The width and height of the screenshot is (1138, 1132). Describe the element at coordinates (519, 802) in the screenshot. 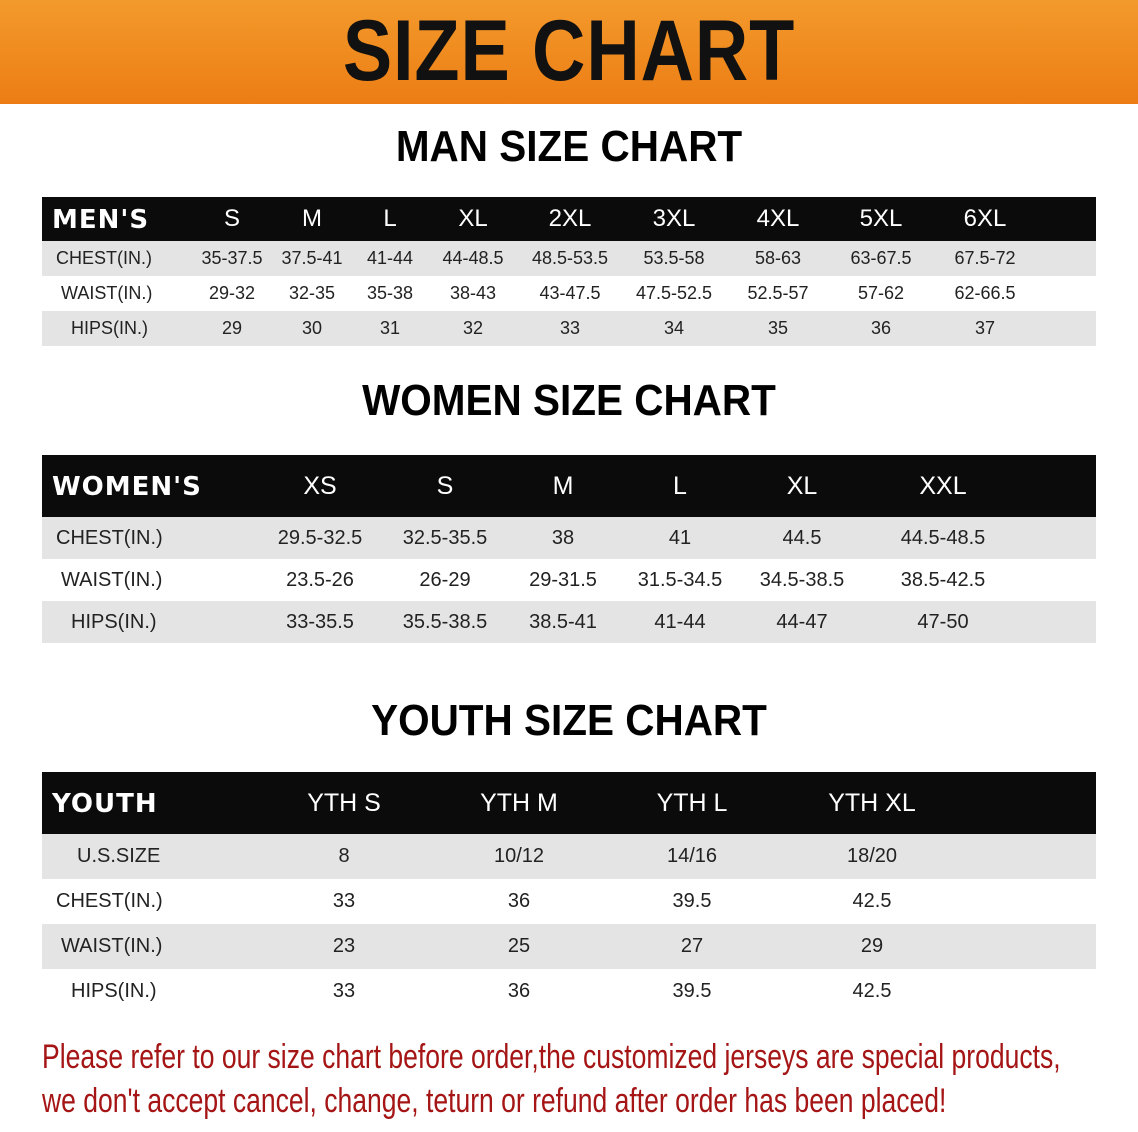

I see `youth-header-size: YTH M` at that location.